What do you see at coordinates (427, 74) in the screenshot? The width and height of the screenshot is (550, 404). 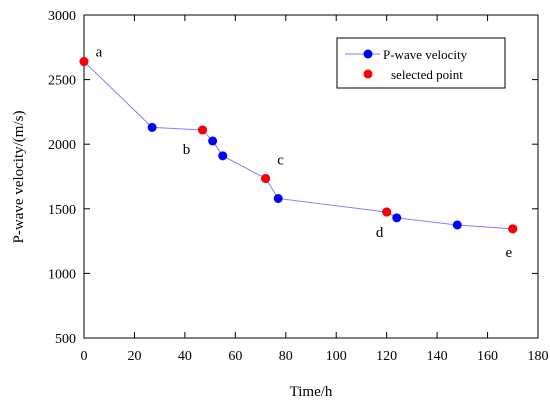 I see `legend-label-selected: selected point` at bounding box center [427, 74].